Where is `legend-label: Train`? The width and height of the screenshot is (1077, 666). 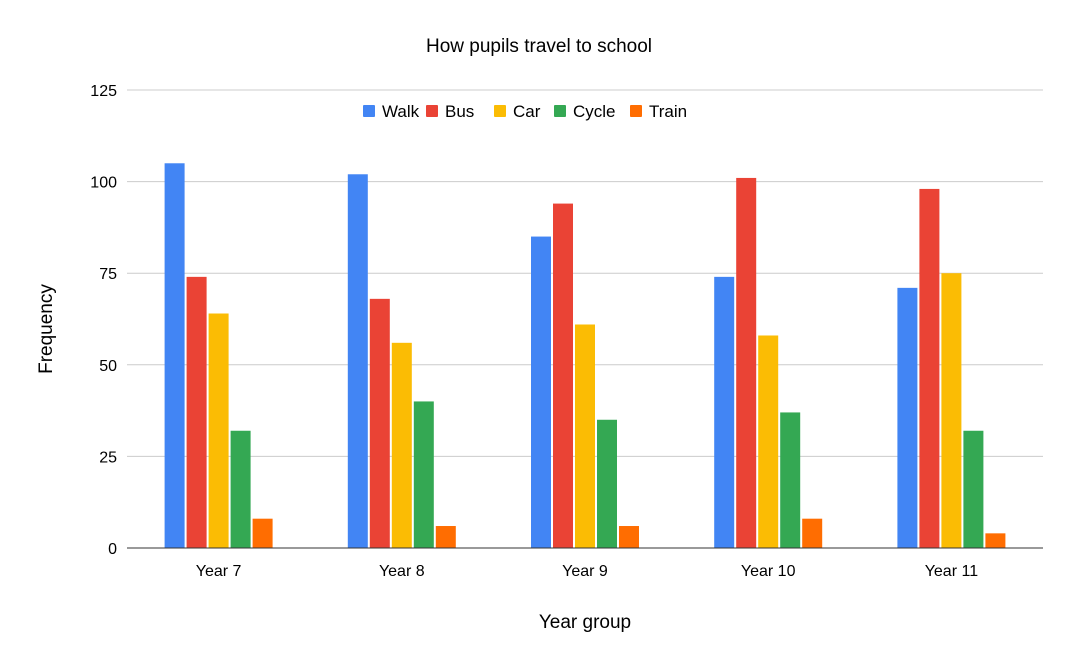
legend-label: Train is located at coordinates (668, 111).